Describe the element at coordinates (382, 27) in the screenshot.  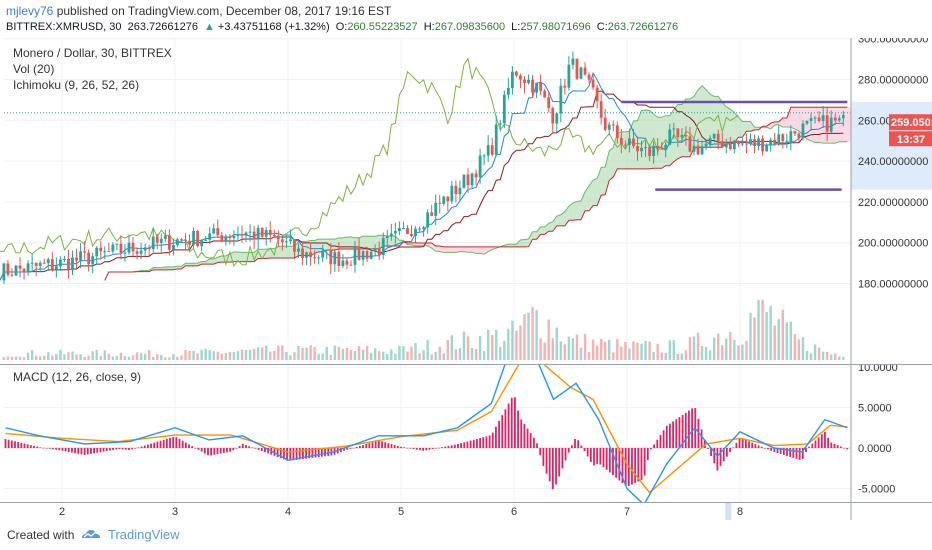
I see `open-value: 260.55223527` at that location.